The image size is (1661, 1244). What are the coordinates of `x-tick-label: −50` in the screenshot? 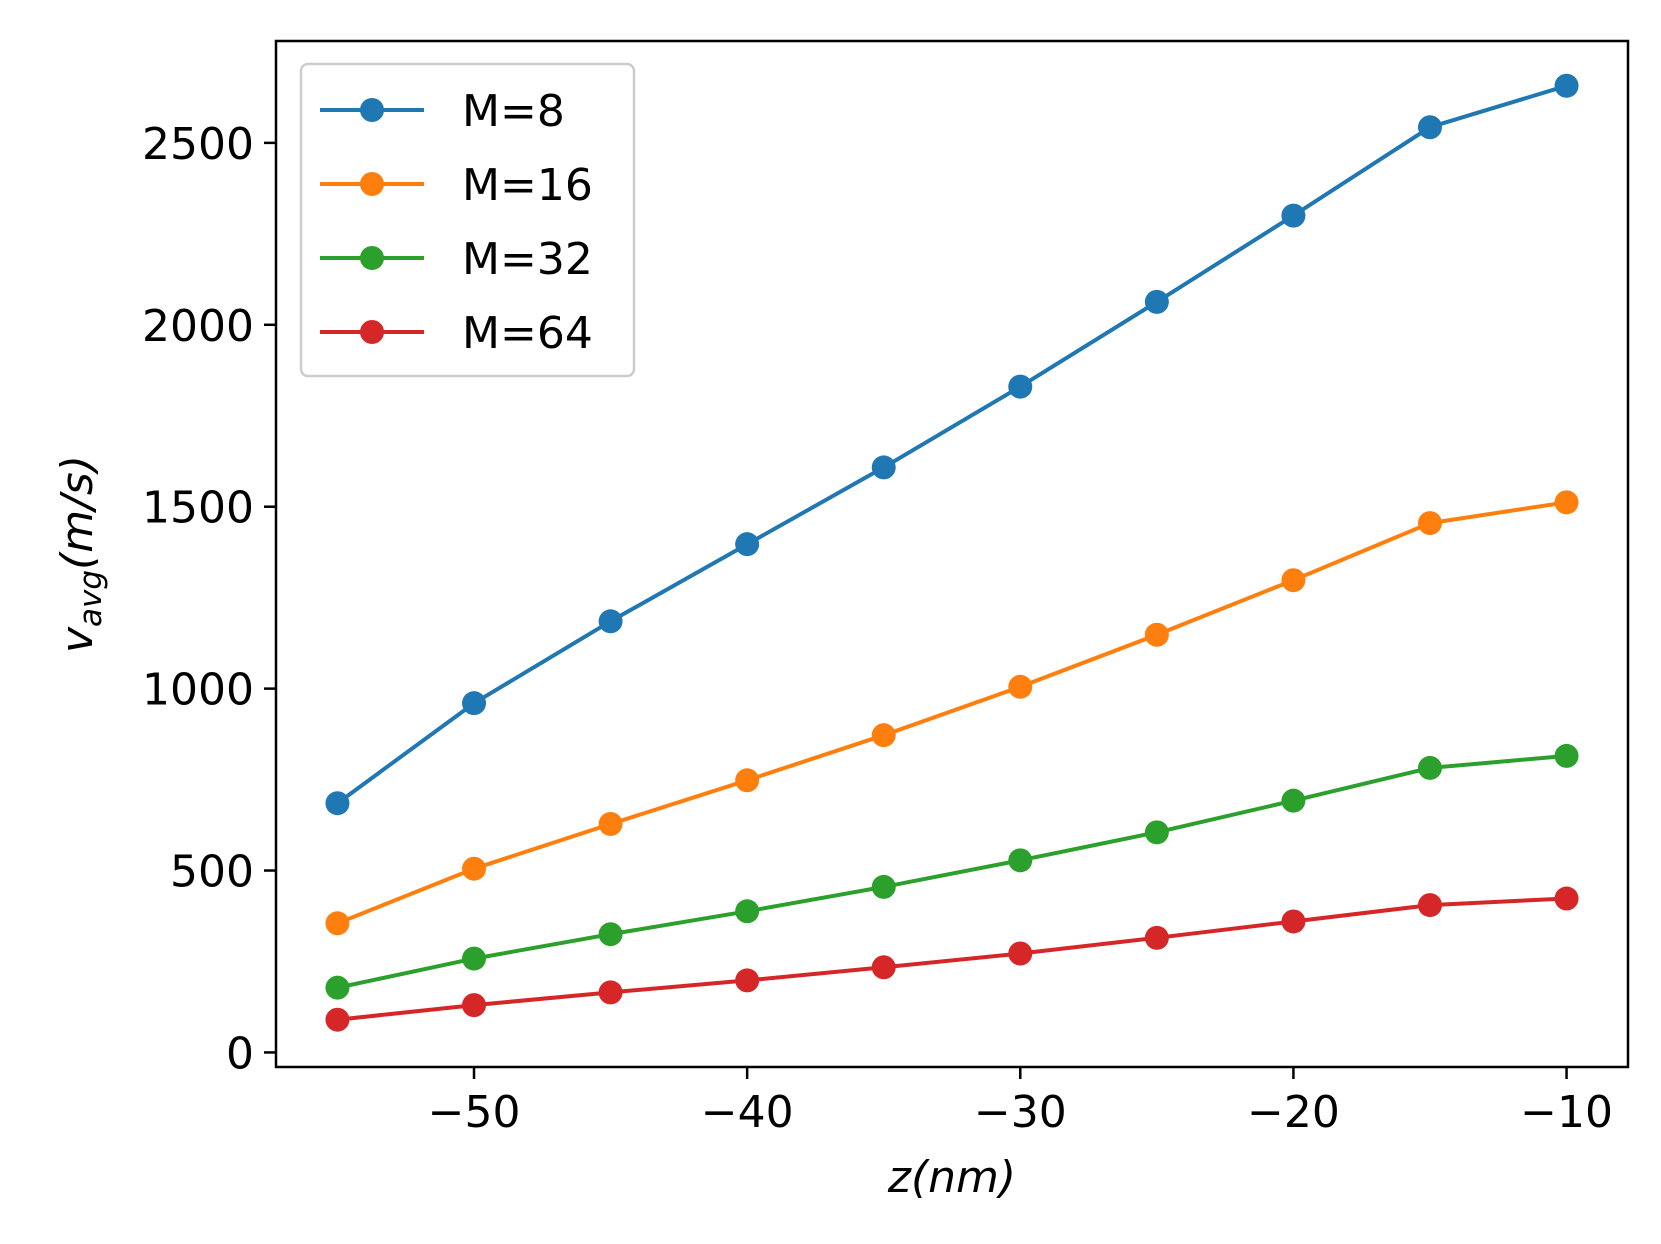 It's located at (474, 1112).